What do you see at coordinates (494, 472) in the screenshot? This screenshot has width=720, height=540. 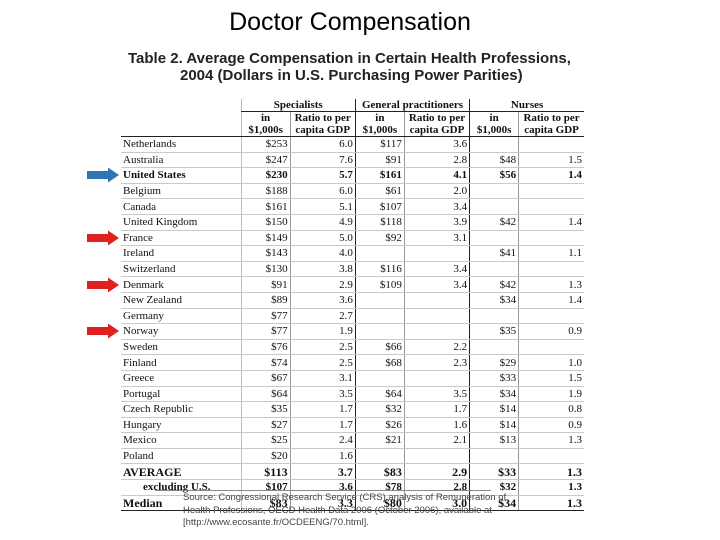 I see `value-cell: $33` at bounding box center [494, 472].